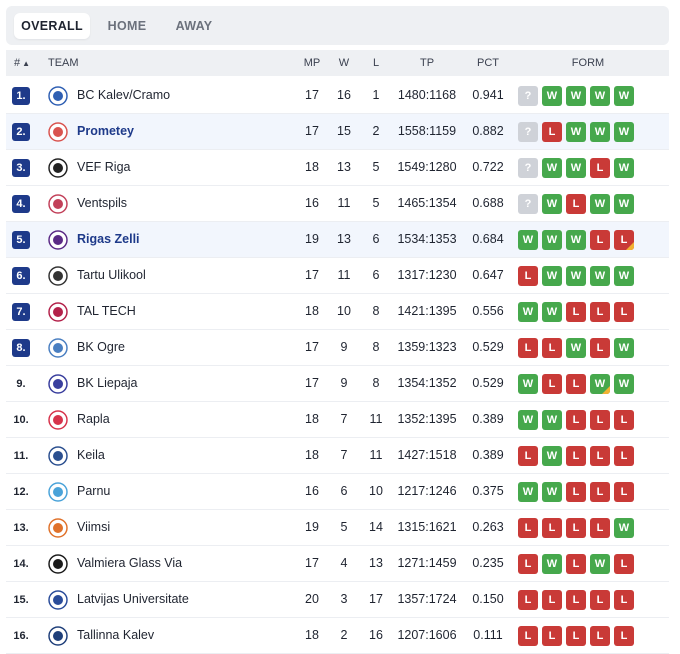 This screenshot has height=654, width=680. I want to click on team-name: Prometey, so click(105, 131).